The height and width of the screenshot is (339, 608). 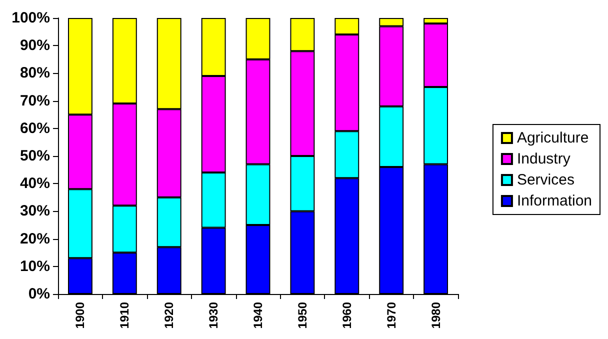 I want to click on y-tick-label: 10%, so click(x=35, y=266).